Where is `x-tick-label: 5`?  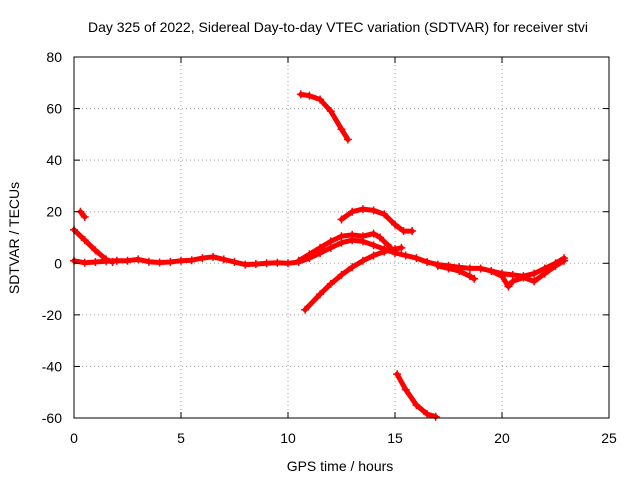
x-tick-label: 5 is located at coordinates (181, 438).